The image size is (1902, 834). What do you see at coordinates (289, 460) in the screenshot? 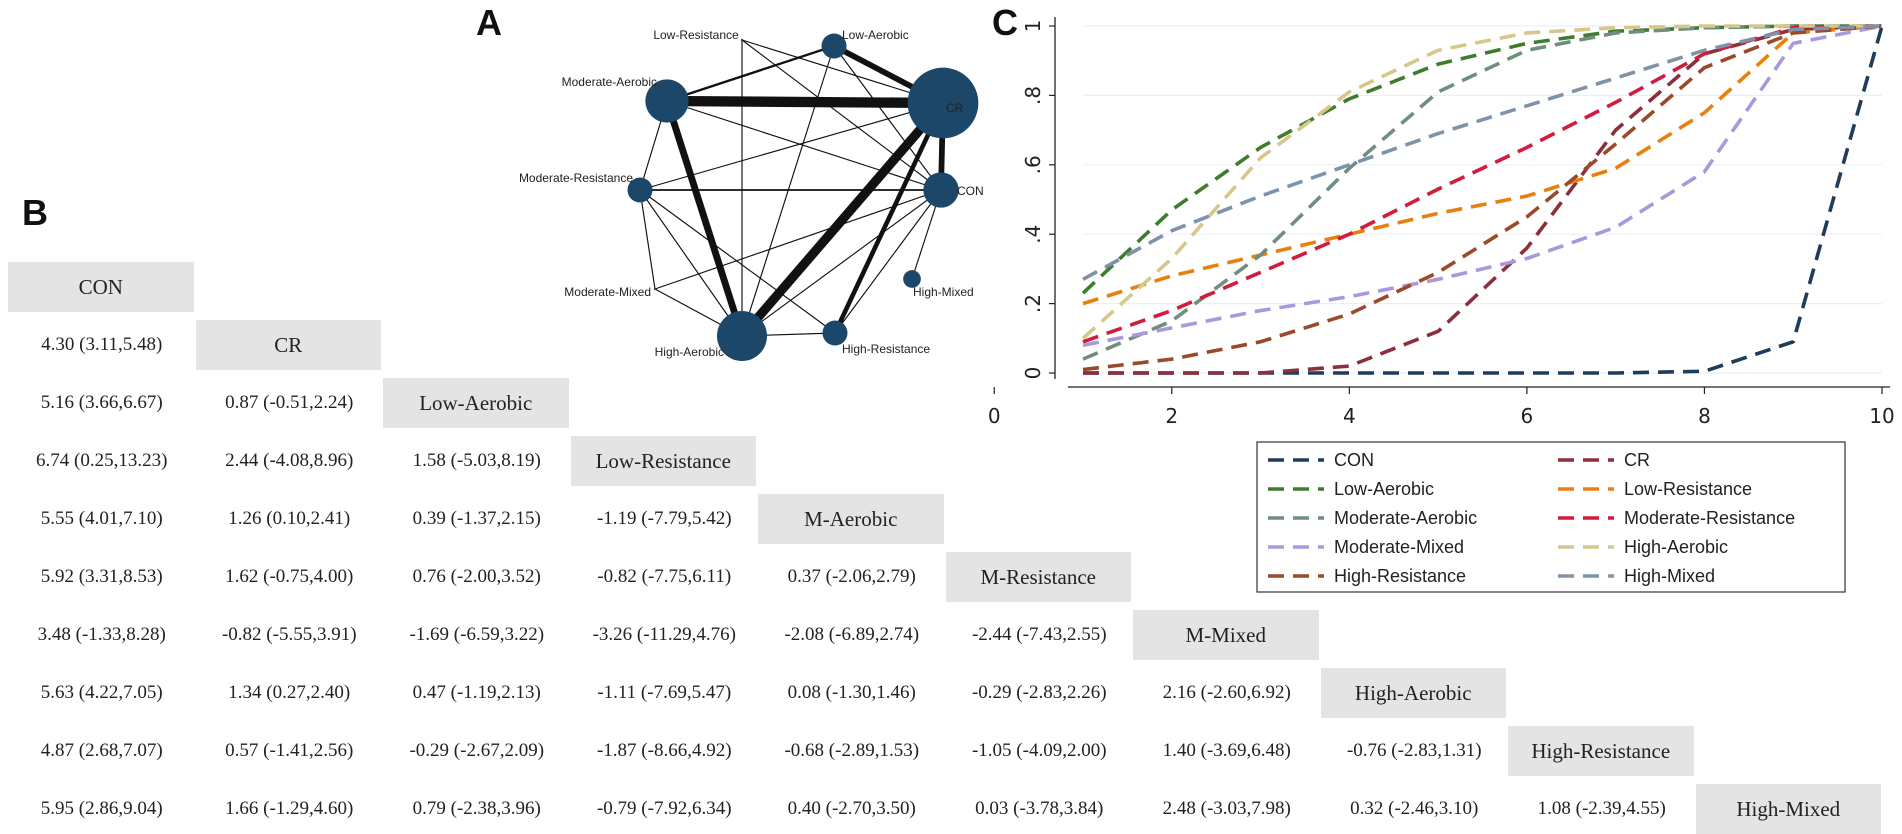
I see `league-estimate-cell: 2.44 (-4.08,8.96)` at bounding box center [289, 460].